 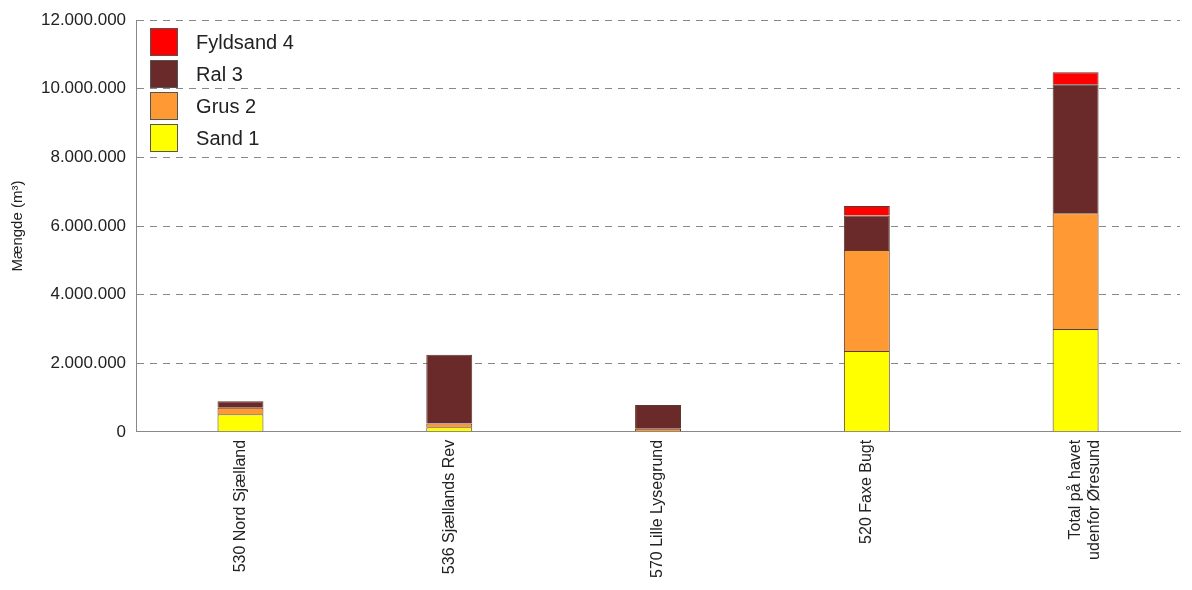 What do you see at coordinates (88, 362) in the screenshot?
I see `y-tick-label: 2.000.000` at bounding box center [88, 362].